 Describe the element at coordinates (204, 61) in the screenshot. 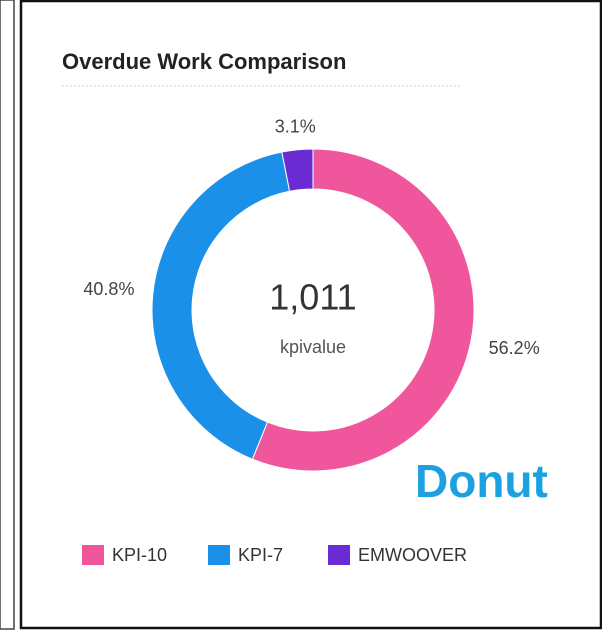

I see `chart-title: Overdue Work Comparison` at that location.